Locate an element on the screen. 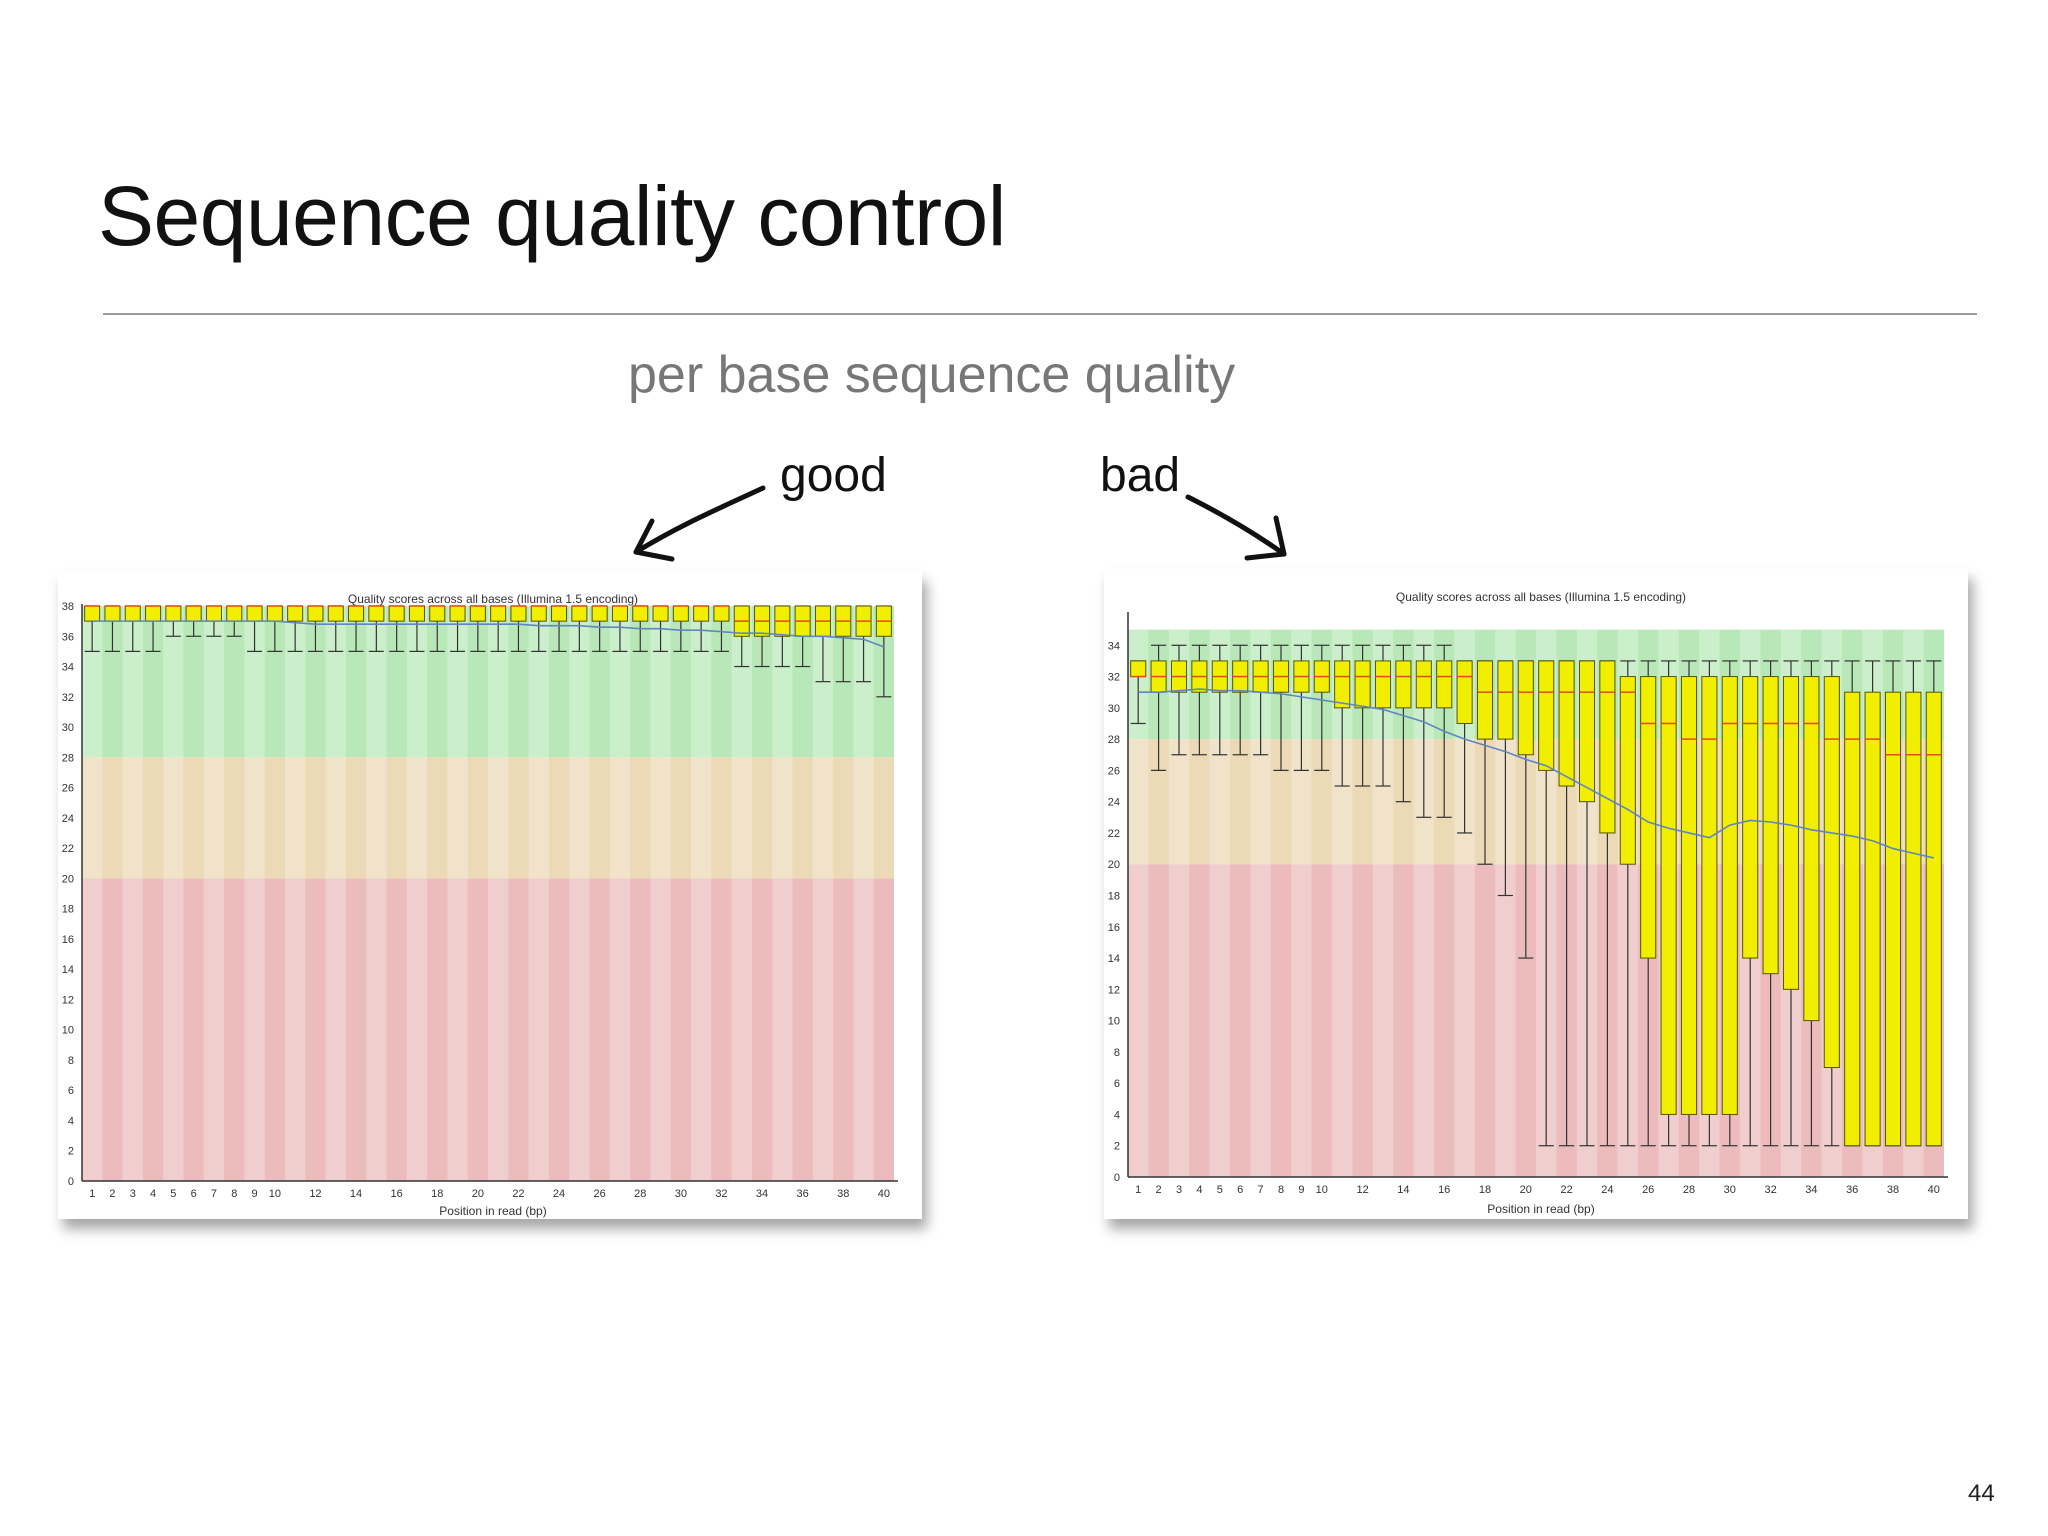 The width and height of the screenshot is (2048, 1536). y-tick-label: 18 is located at coordinates (1114, 897).